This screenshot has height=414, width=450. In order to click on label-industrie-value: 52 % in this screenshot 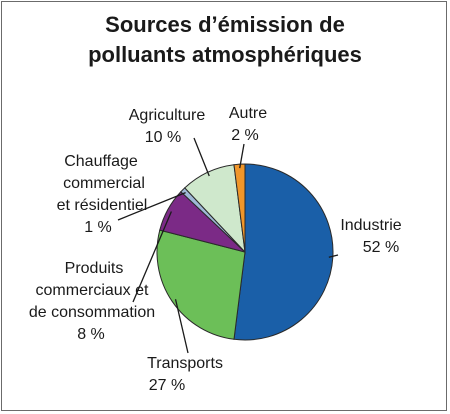, I will do `click(381, 247)`.